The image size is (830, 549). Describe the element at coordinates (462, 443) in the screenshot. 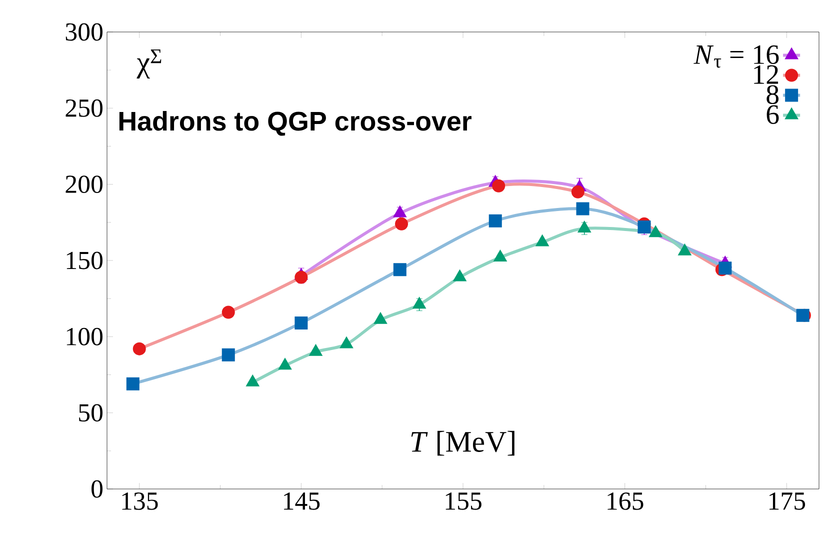

I see `x-axis-title: T [MeV]` at that location.